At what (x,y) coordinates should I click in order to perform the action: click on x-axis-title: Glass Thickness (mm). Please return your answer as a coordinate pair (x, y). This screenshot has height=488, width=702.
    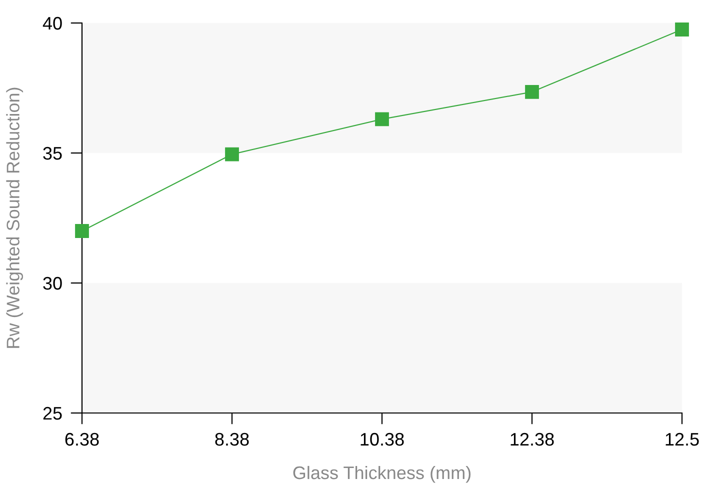
    Looking at the image, I should click on (382, 474).